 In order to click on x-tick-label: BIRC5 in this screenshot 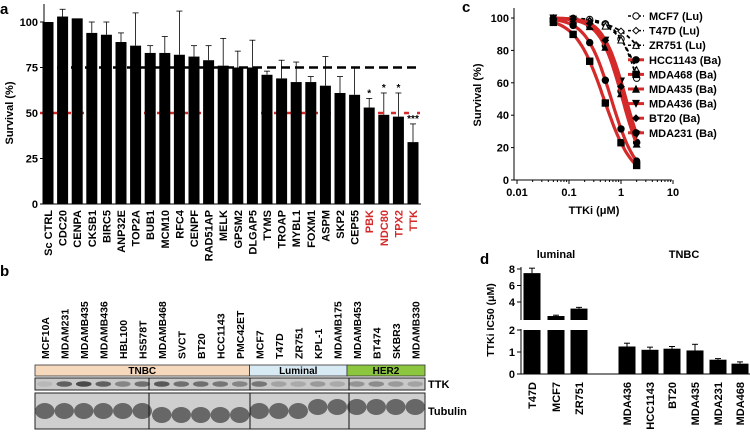, I will do `click(107, 226)`.